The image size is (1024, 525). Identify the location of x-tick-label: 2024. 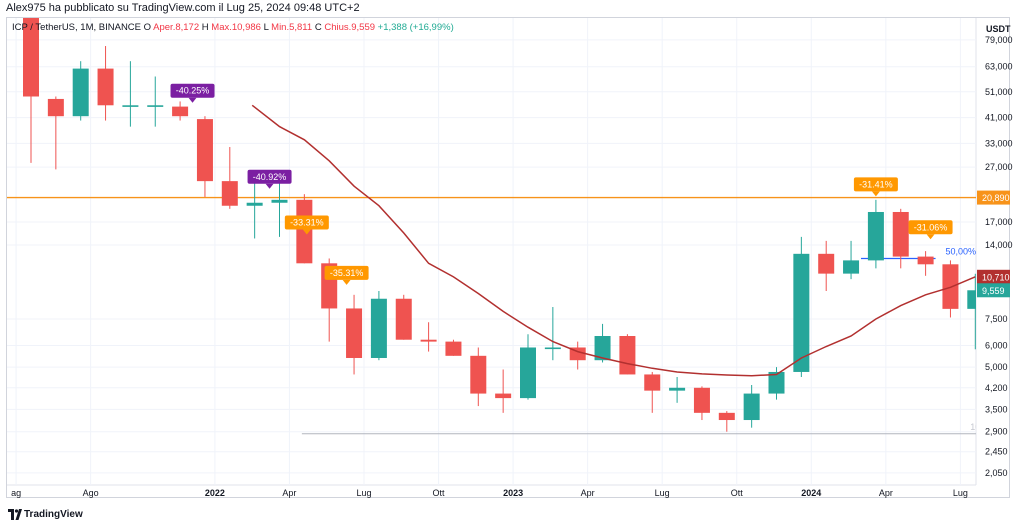
(811, 493).